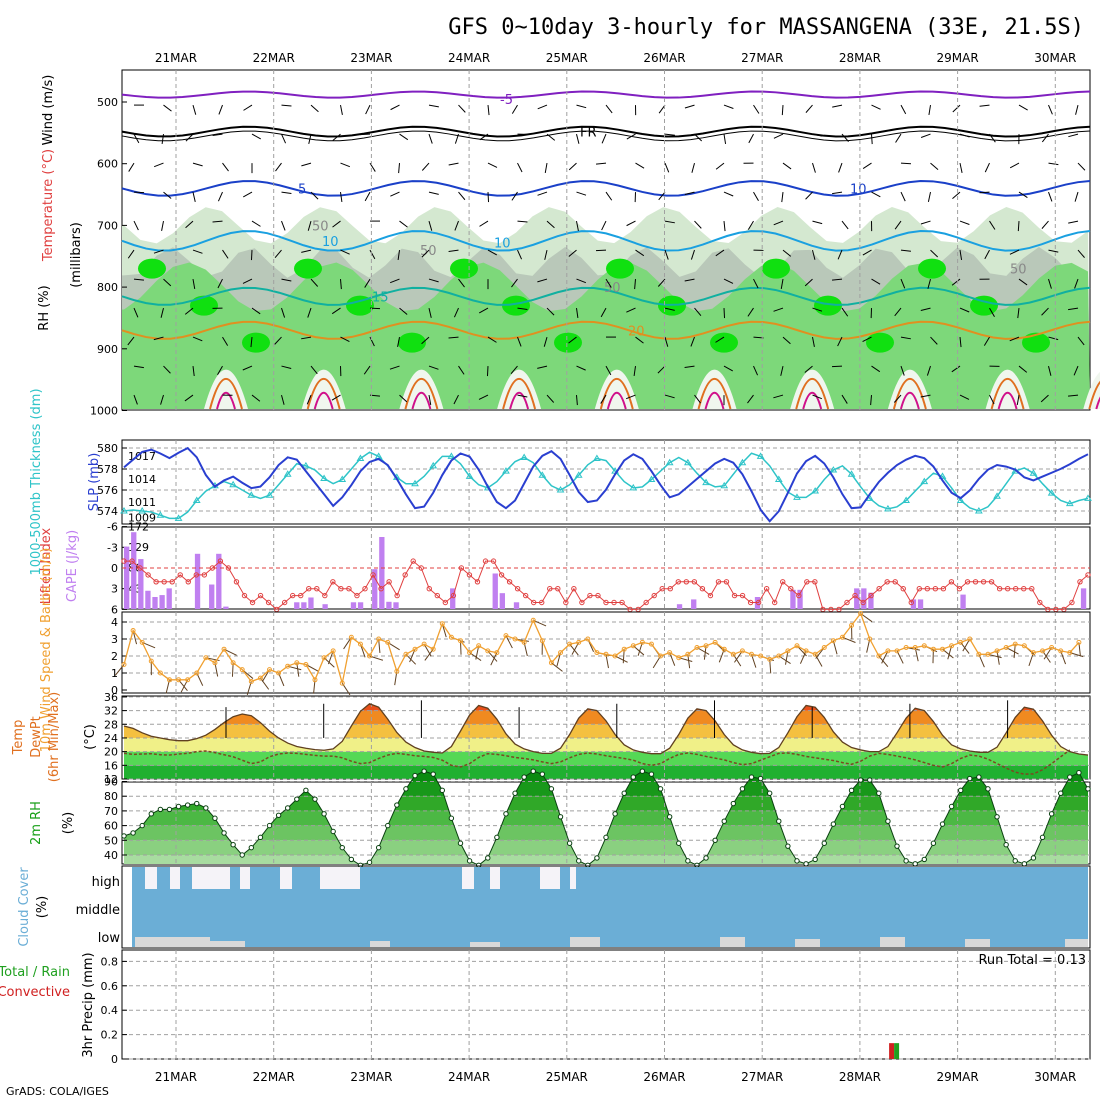  Describe the element at coordinates (48, 110) in the screenshot. I see `wind-label: Wind (m/s)` at that location.